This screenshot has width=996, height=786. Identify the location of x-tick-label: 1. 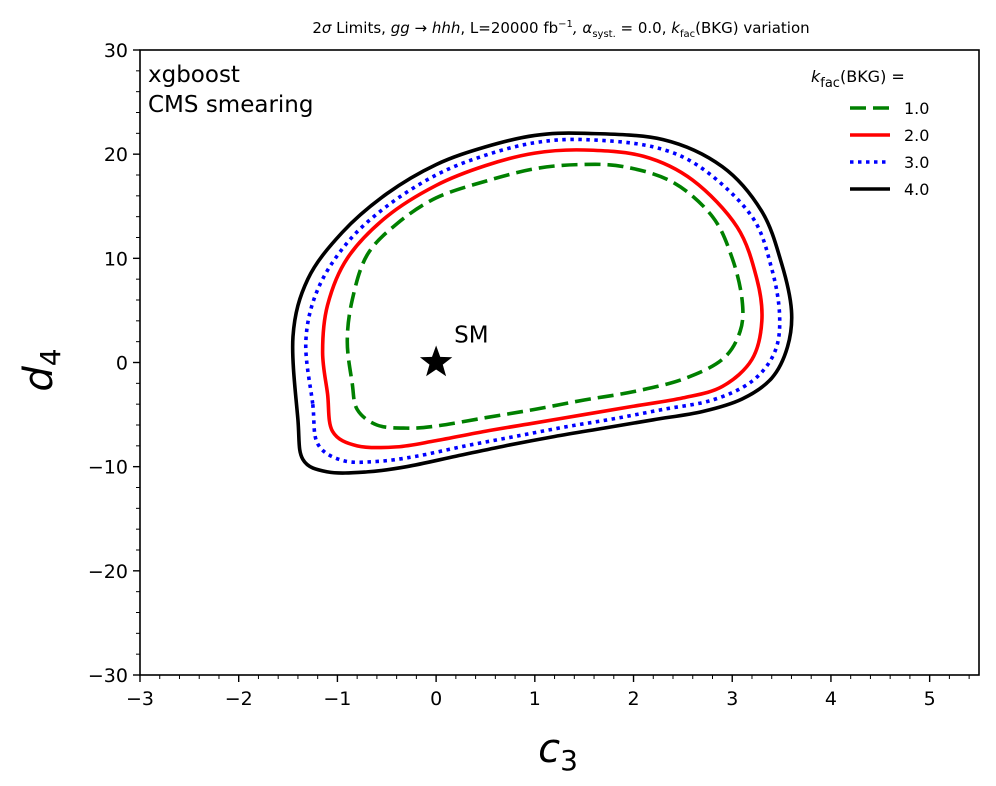
(535, 699).